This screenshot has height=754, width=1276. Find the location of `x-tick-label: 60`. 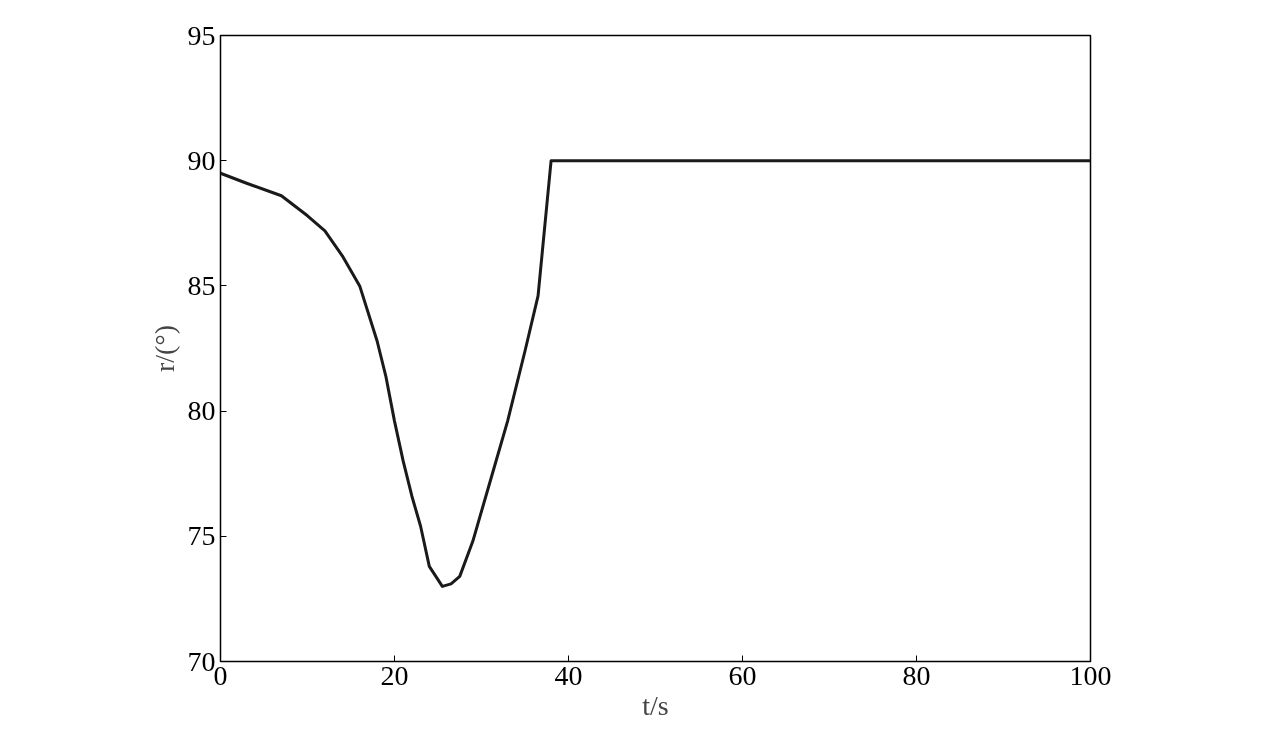

x-tick-label: 60 is located at coordinates (742, 675).